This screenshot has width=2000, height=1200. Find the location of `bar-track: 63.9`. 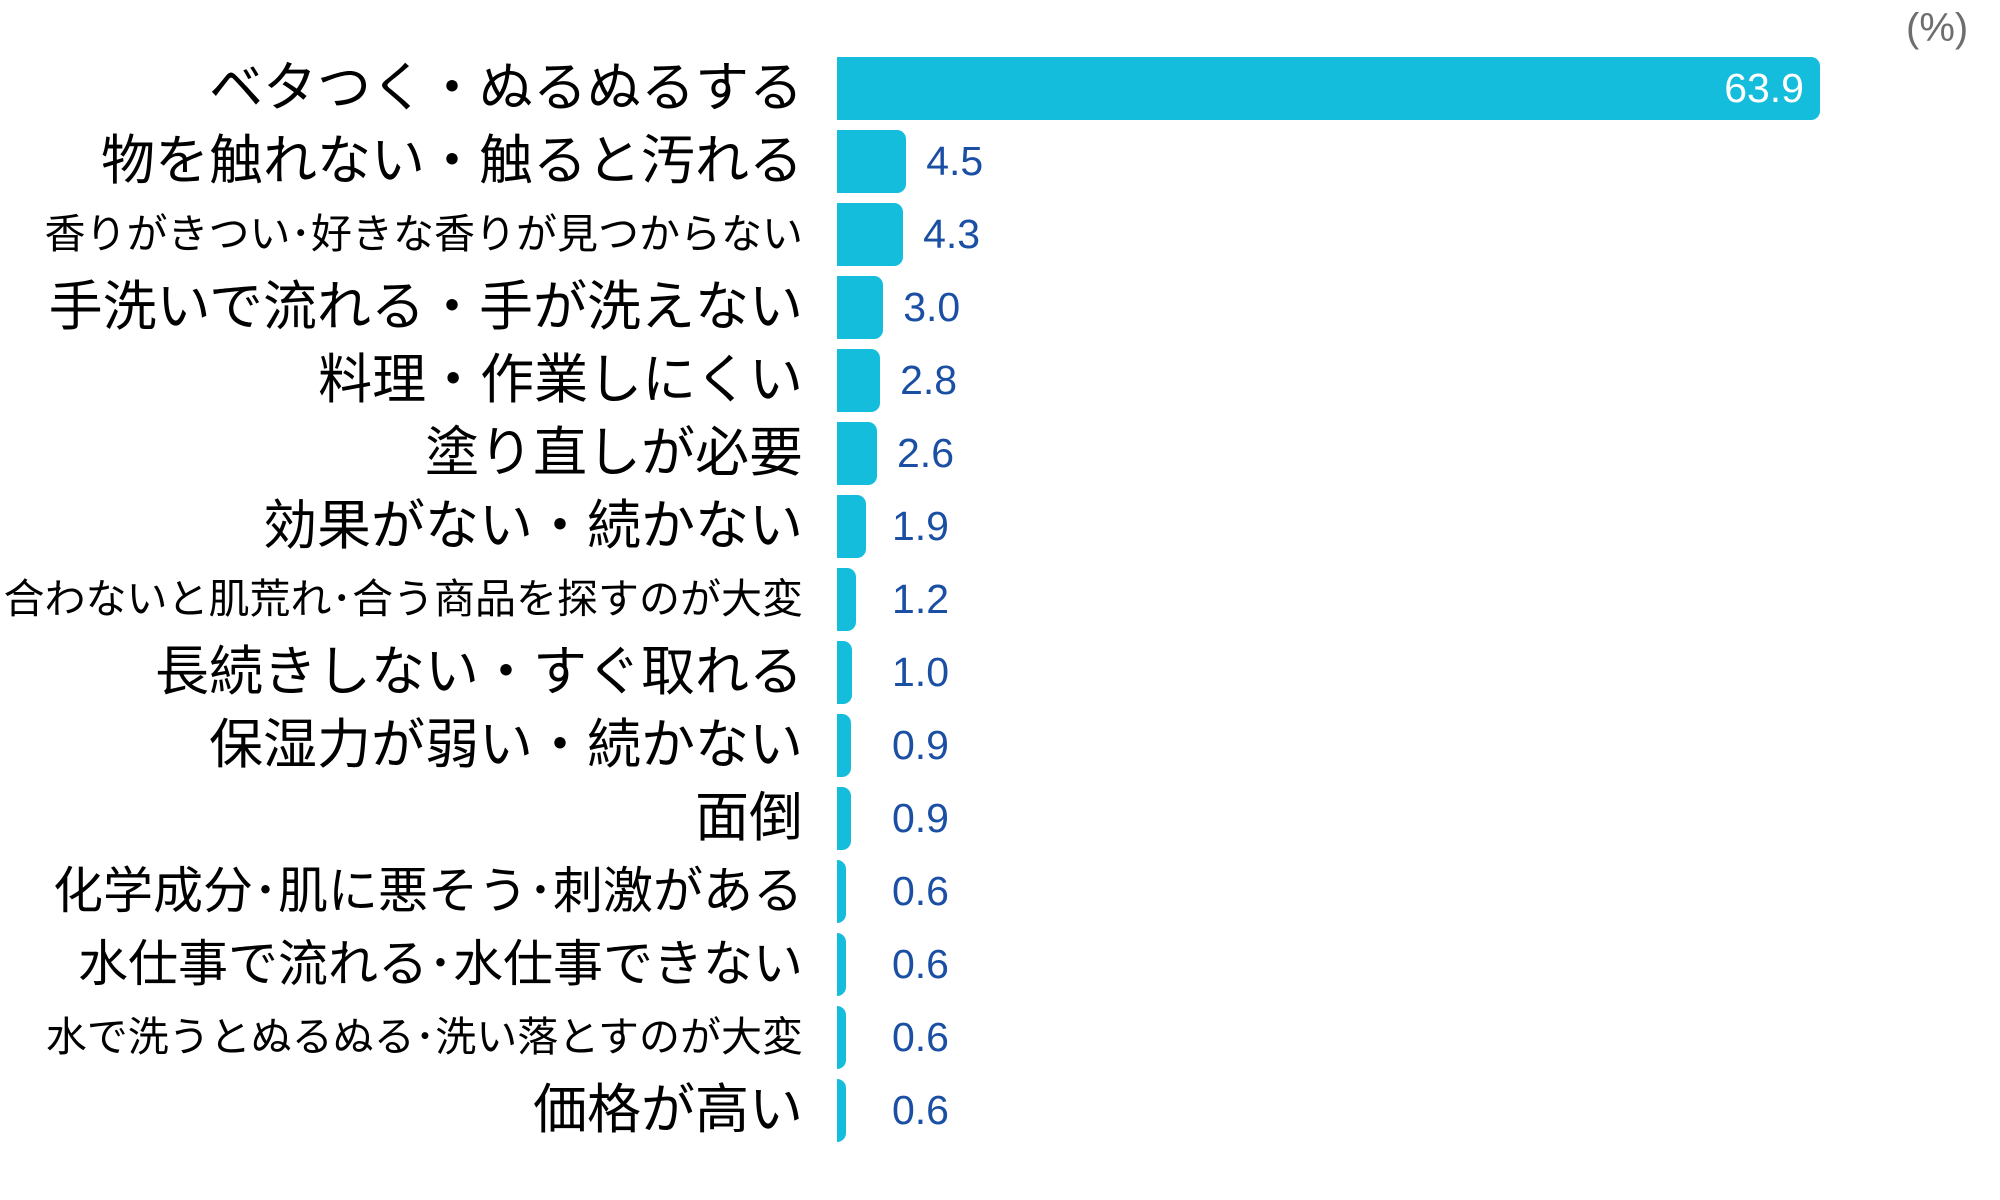

bar-track: 63.9 is located at coordinates (1418, 88).